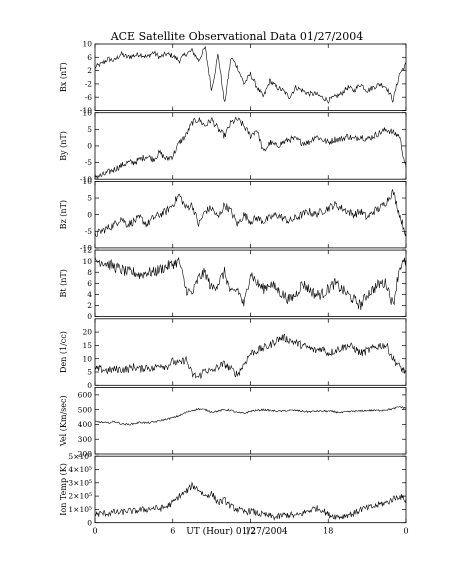  I want to click on panel-6: 200 300 400 500 600 Vel (Km/sec), so click(233, 423).